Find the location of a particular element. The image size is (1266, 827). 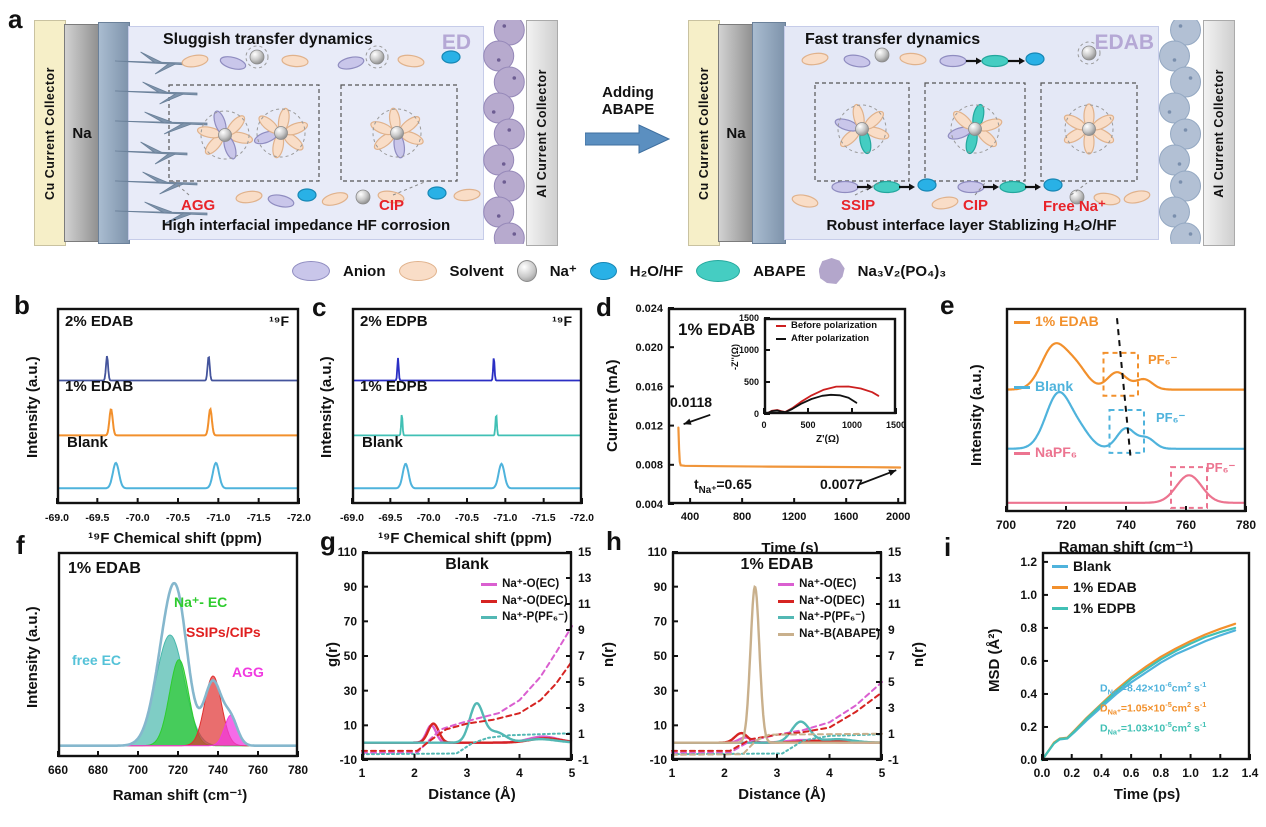

panel-e-trace1-label: 1% EDAB is located at coordinates (1056, 321).